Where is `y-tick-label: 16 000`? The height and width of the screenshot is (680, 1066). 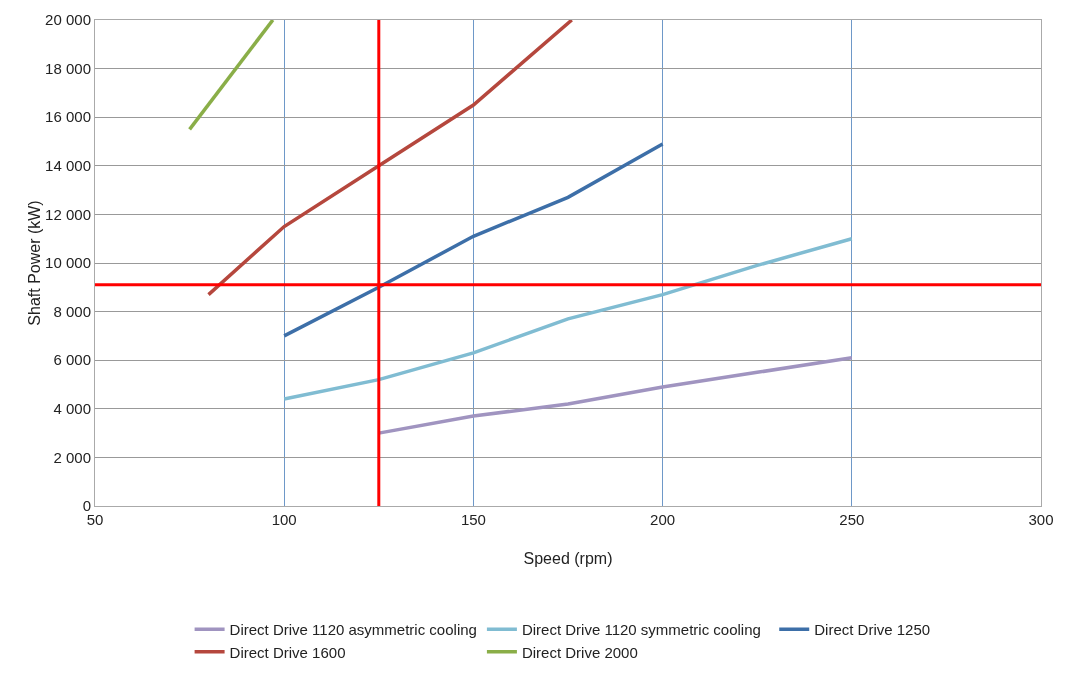
y-tick-label: 16 000 is located at coordinates (68, 117).